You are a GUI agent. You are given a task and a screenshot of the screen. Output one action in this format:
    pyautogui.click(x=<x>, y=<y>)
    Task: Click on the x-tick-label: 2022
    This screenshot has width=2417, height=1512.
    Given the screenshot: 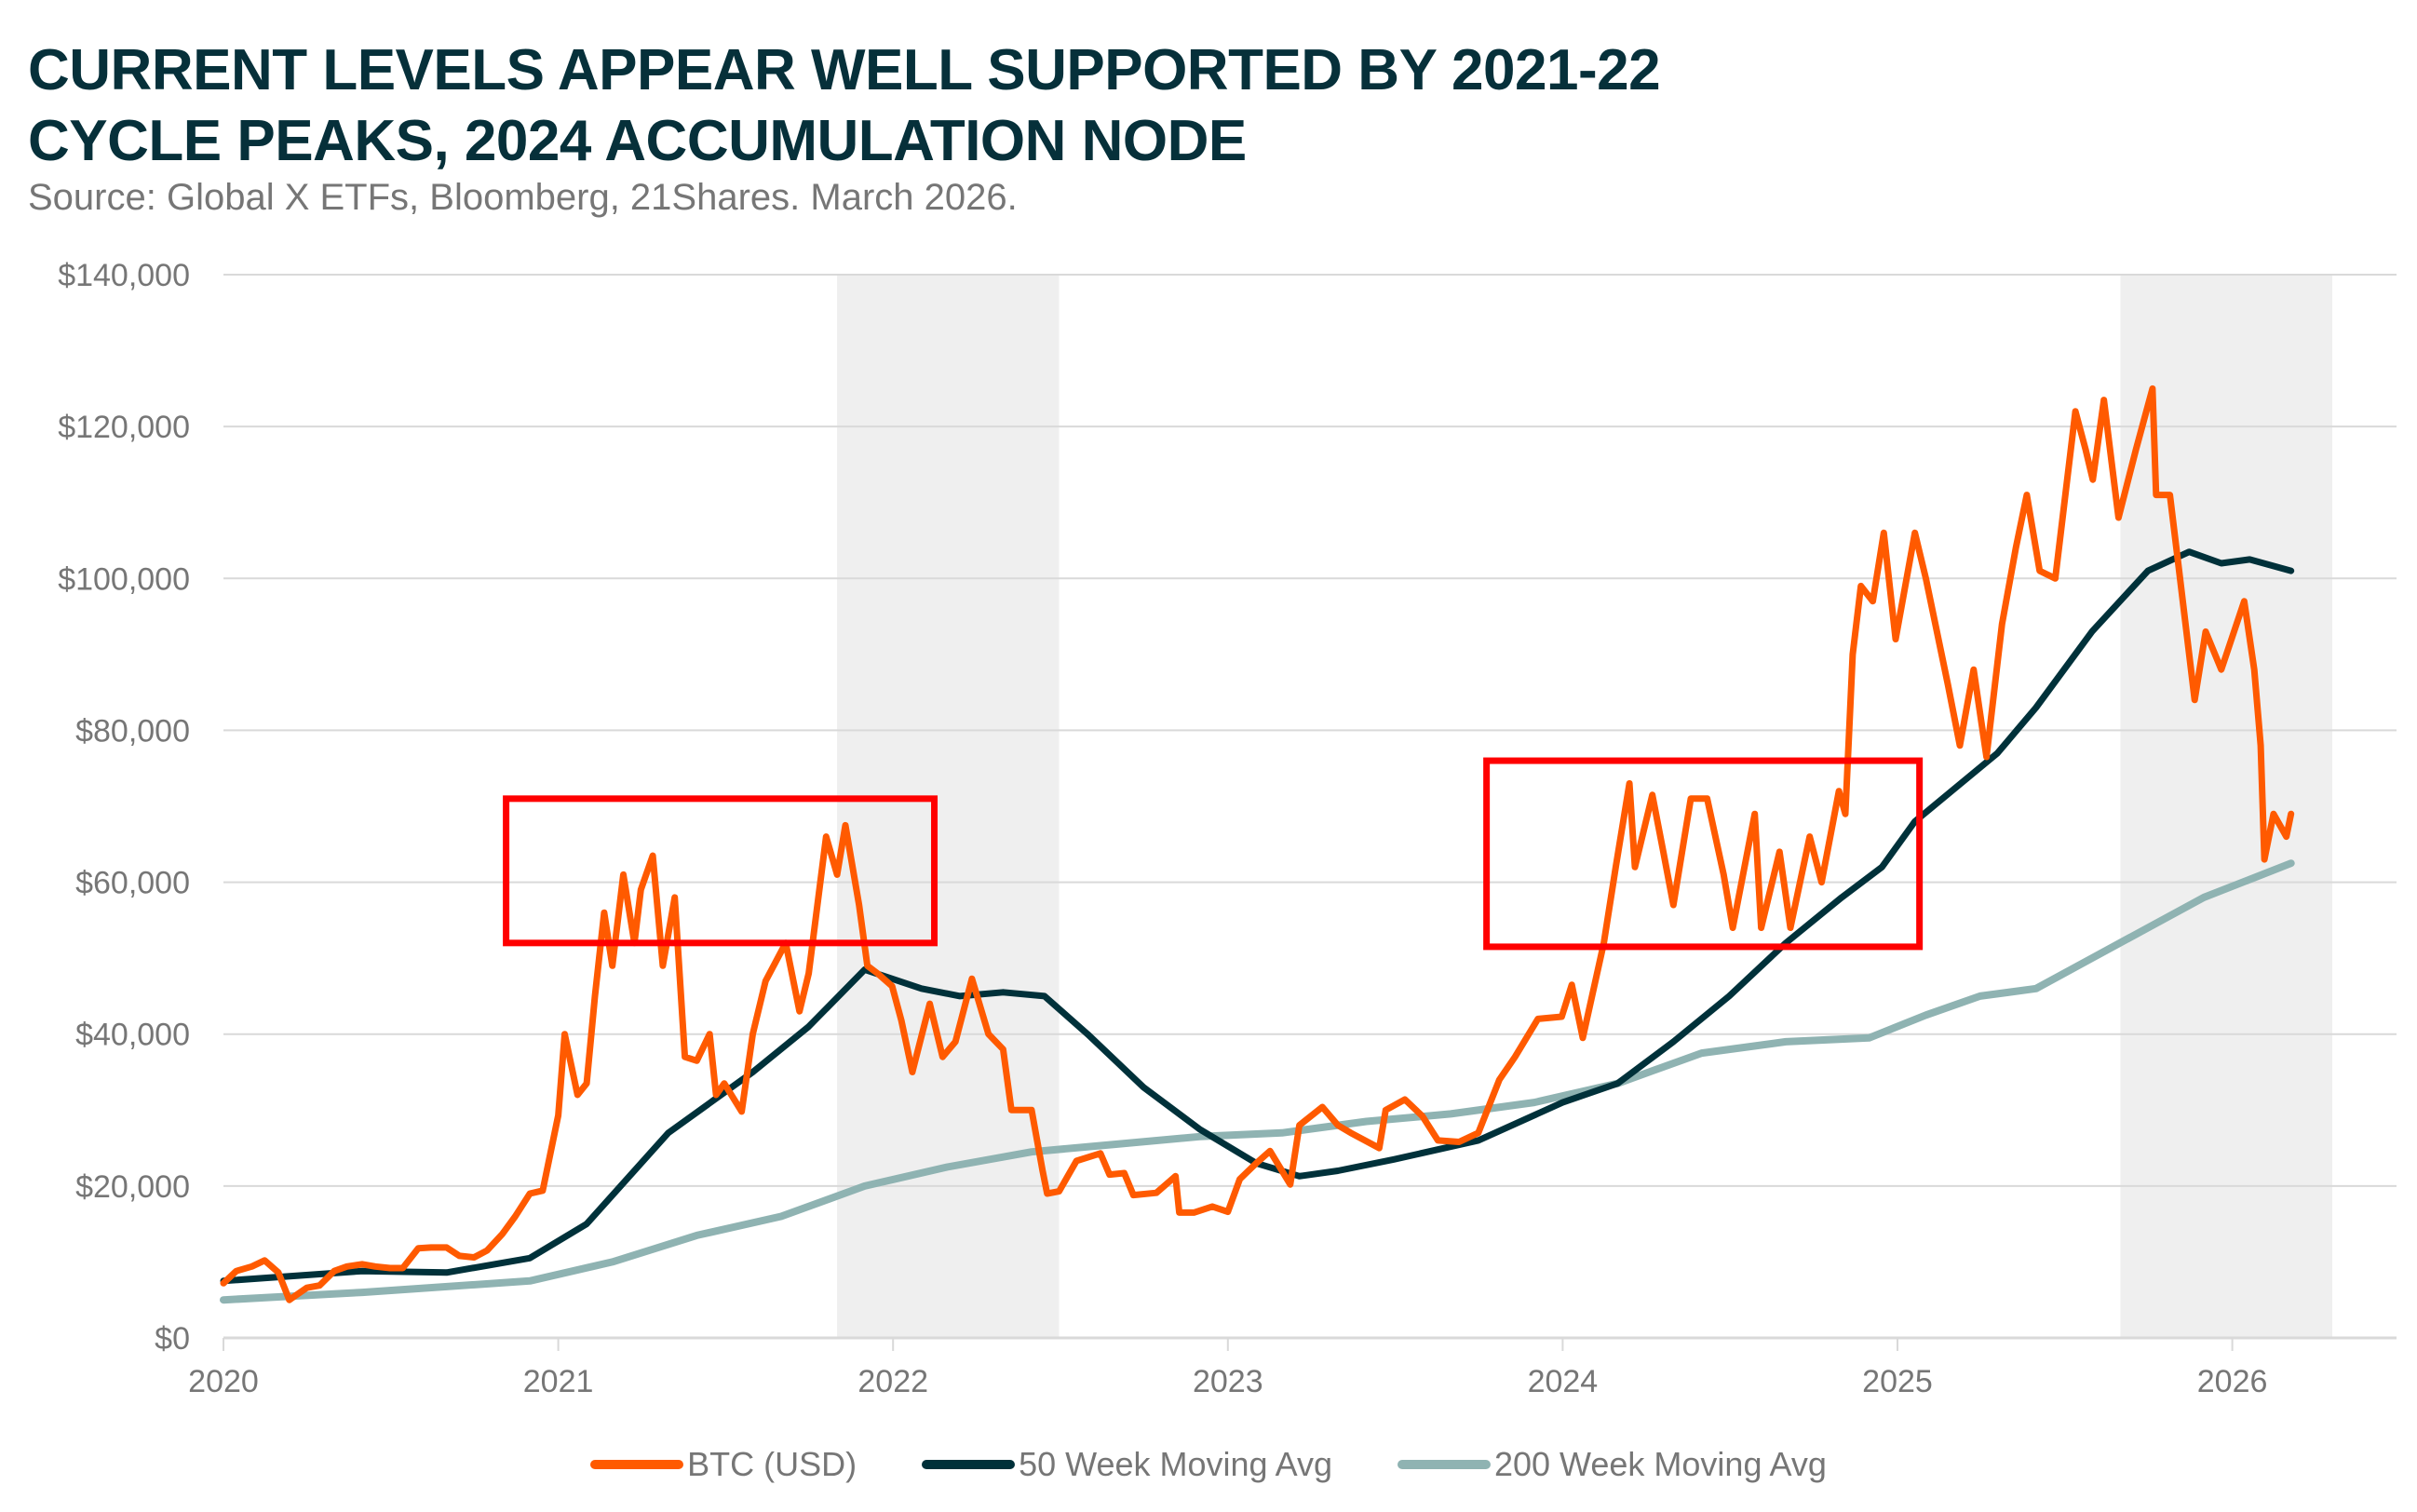 What is the action you would take?
    pyautogui.click(x=893, y=1381)
    